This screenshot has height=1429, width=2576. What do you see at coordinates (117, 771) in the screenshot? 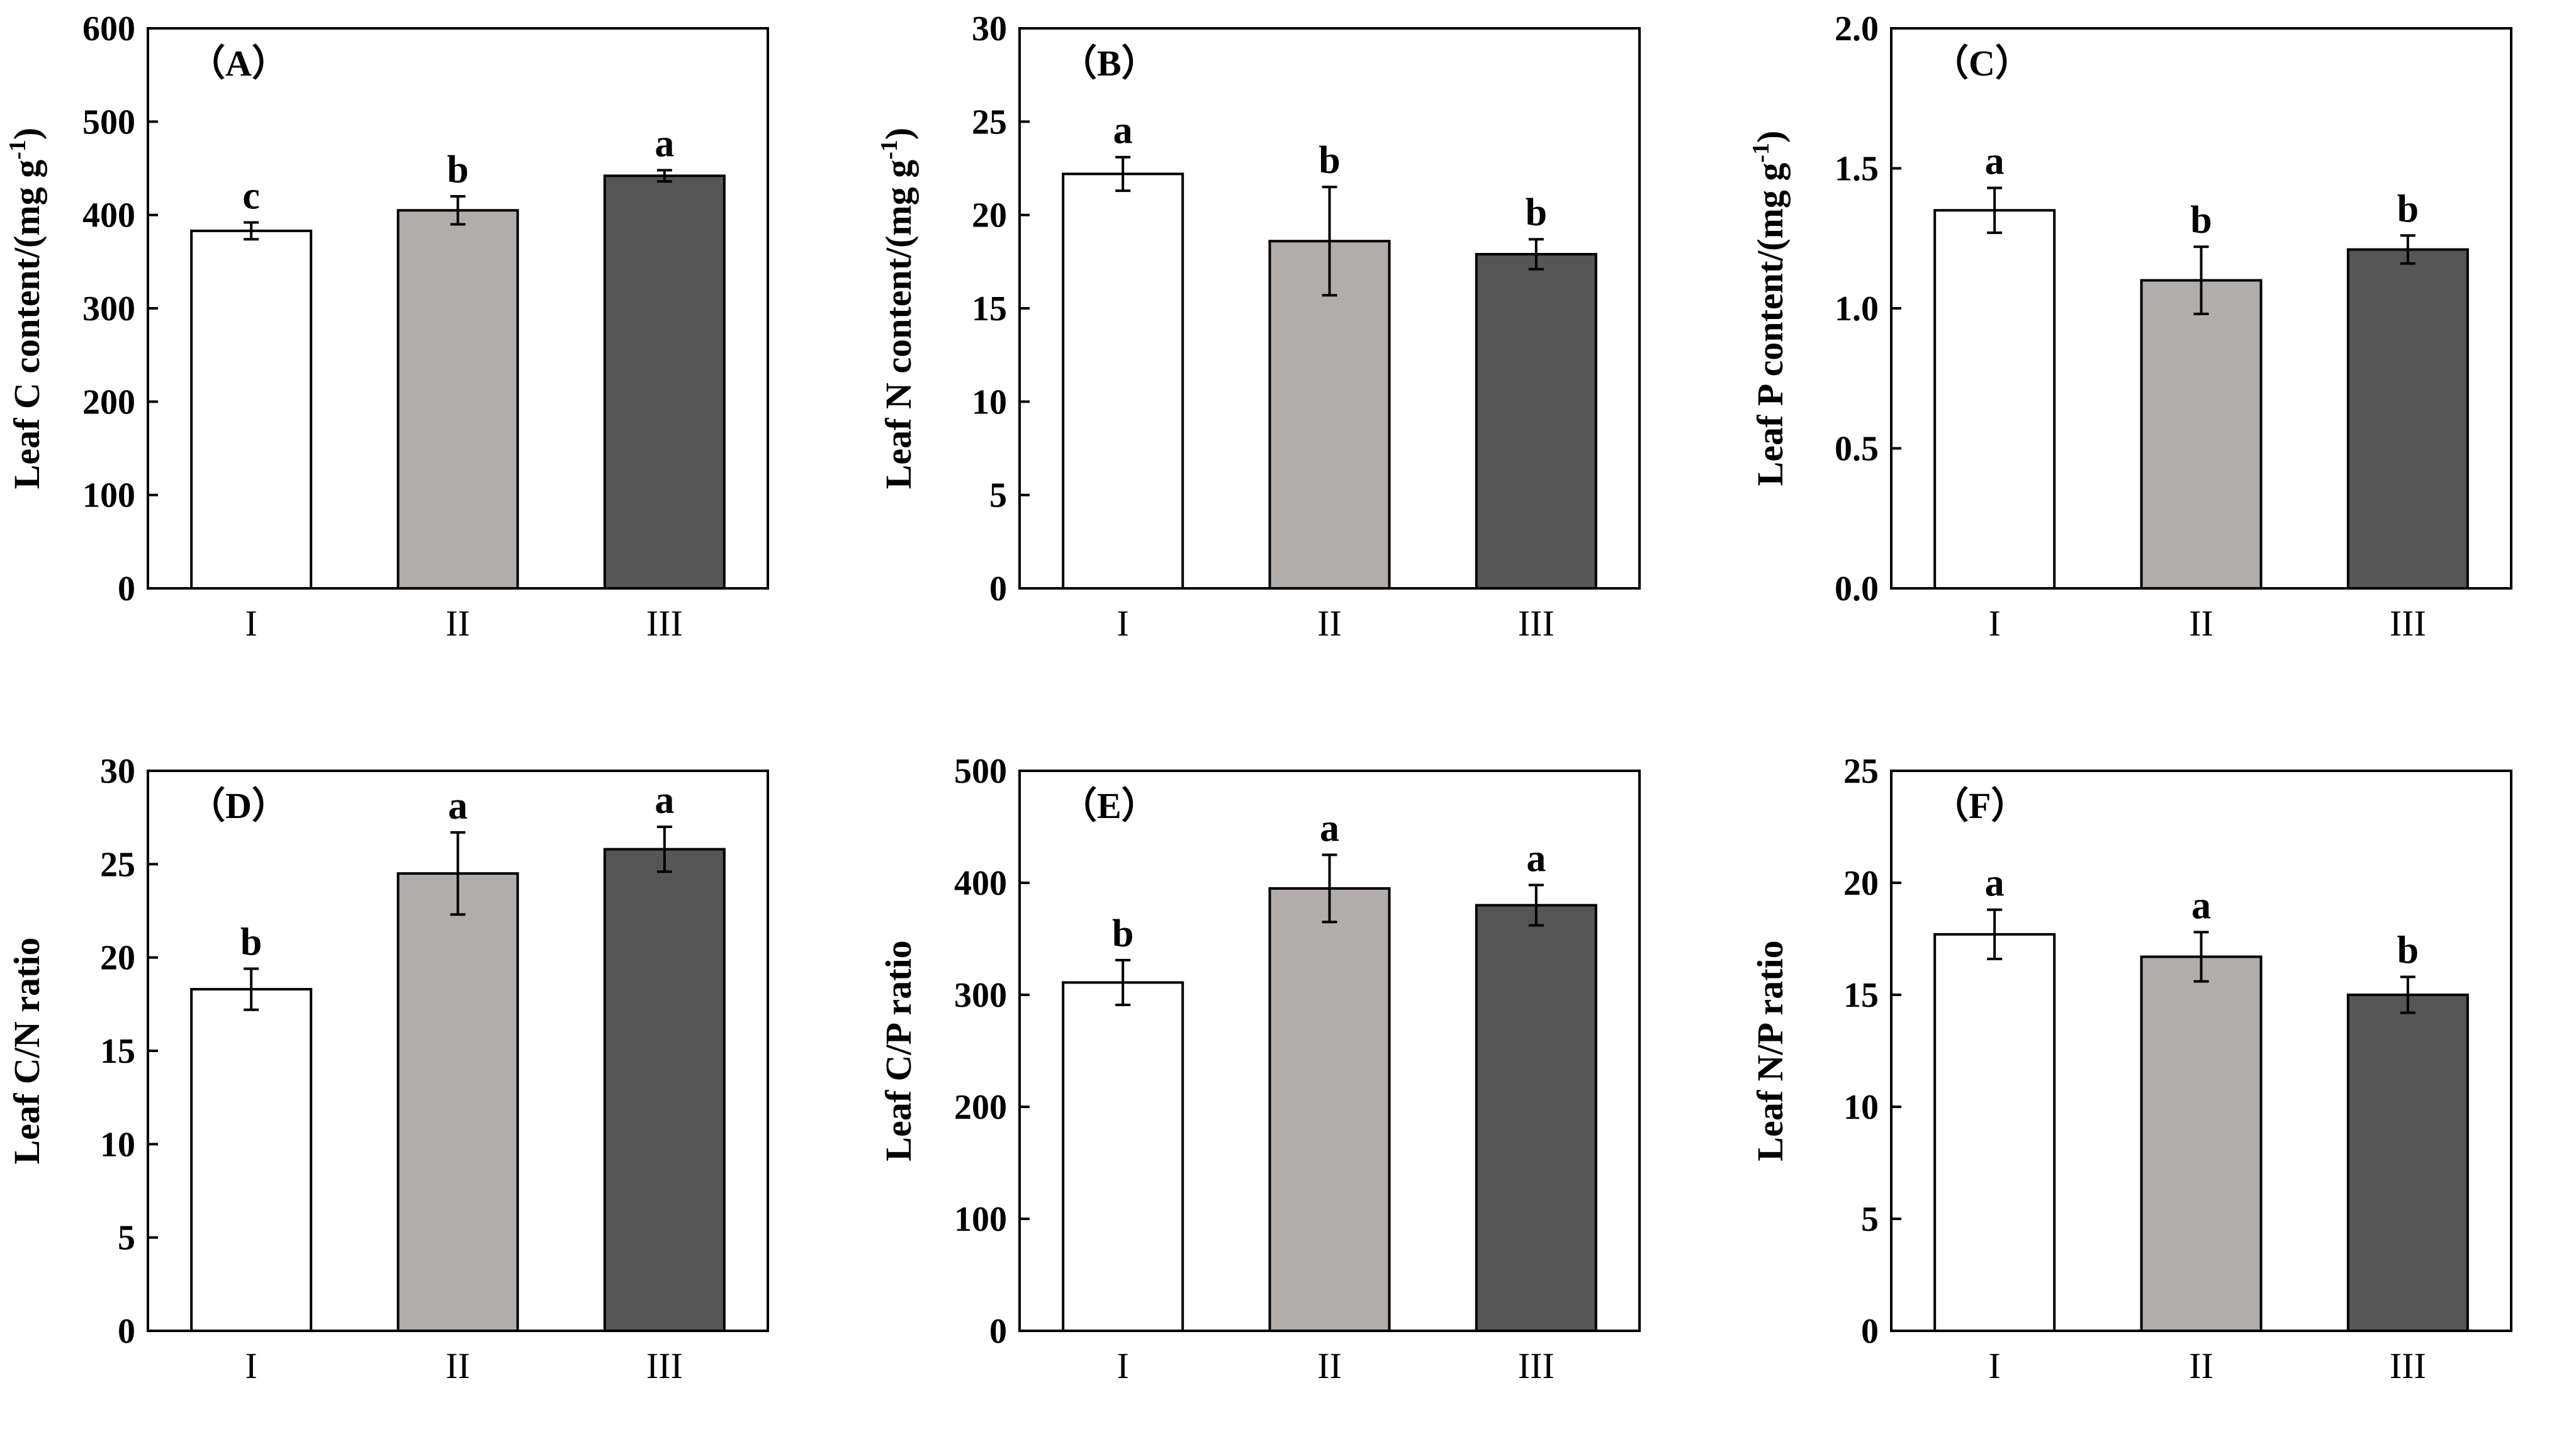
I see `panel-d-ytick-label: 30` at bounding box center [117, 771].